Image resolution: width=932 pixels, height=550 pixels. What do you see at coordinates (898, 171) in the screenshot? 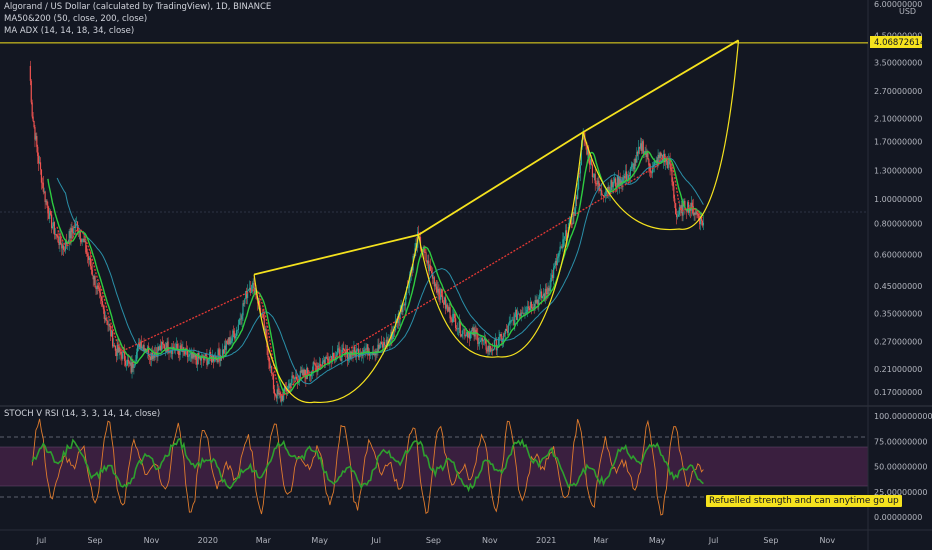
I see `price-tick-label: 1.30000000` at bounding box center [898, 171].